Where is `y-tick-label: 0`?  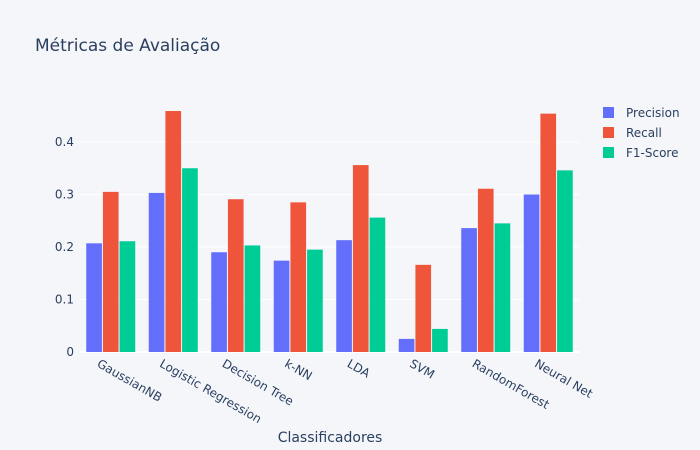 y-tick-label: 0 is located at coordinates (70, 352).